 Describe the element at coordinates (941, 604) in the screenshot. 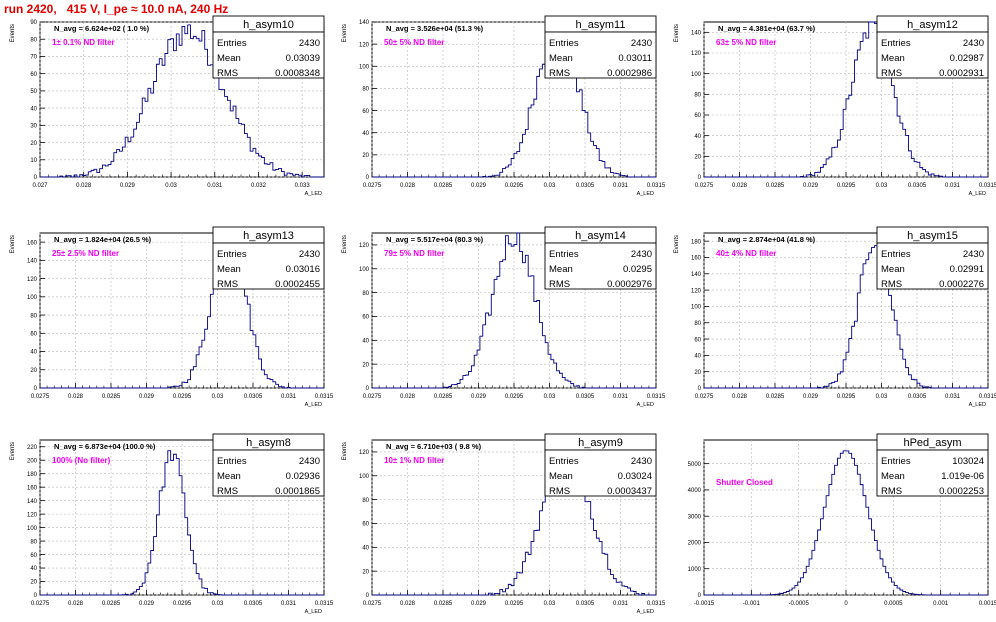

I see `x-tick-label: 0.001` at that location.